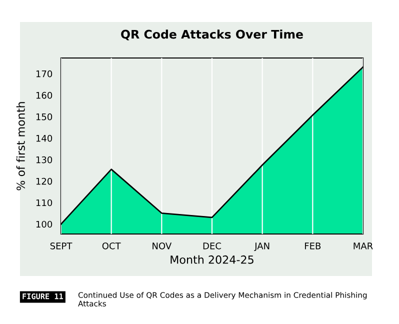 The image size is (399, 324). What do you see at coordinates (44, 138) in the screenshot?
I see `y-tick-label: 140` at bounding box center [44, 138].